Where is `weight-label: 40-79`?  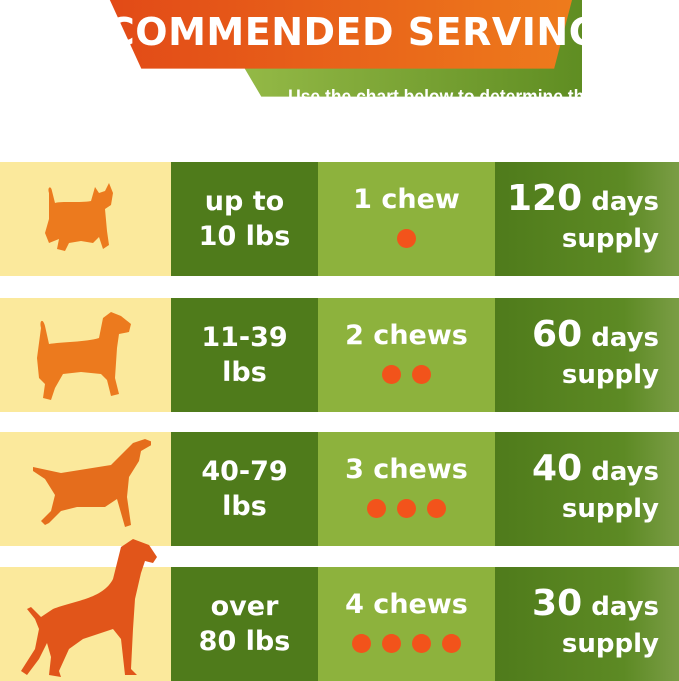 weight-label: 40-79 is located at coordinates (244, 471).